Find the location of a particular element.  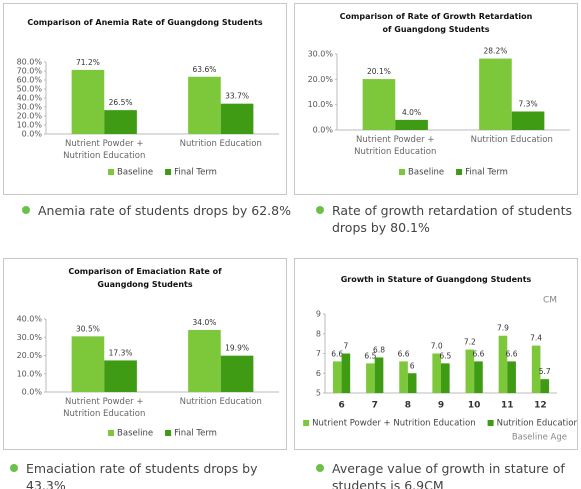

y-tick-label: 7 is located at coordinates (318, 353).